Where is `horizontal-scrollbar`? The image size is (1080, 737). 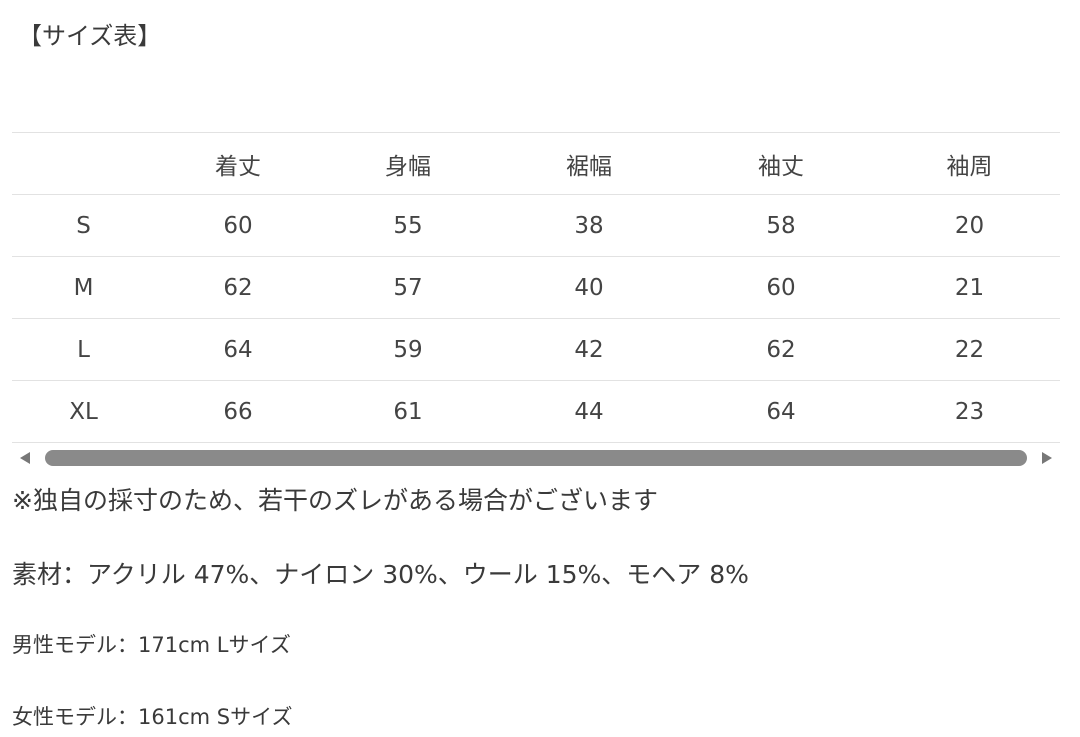 horizontal-scrollbar is located at coordinates (536, 458).